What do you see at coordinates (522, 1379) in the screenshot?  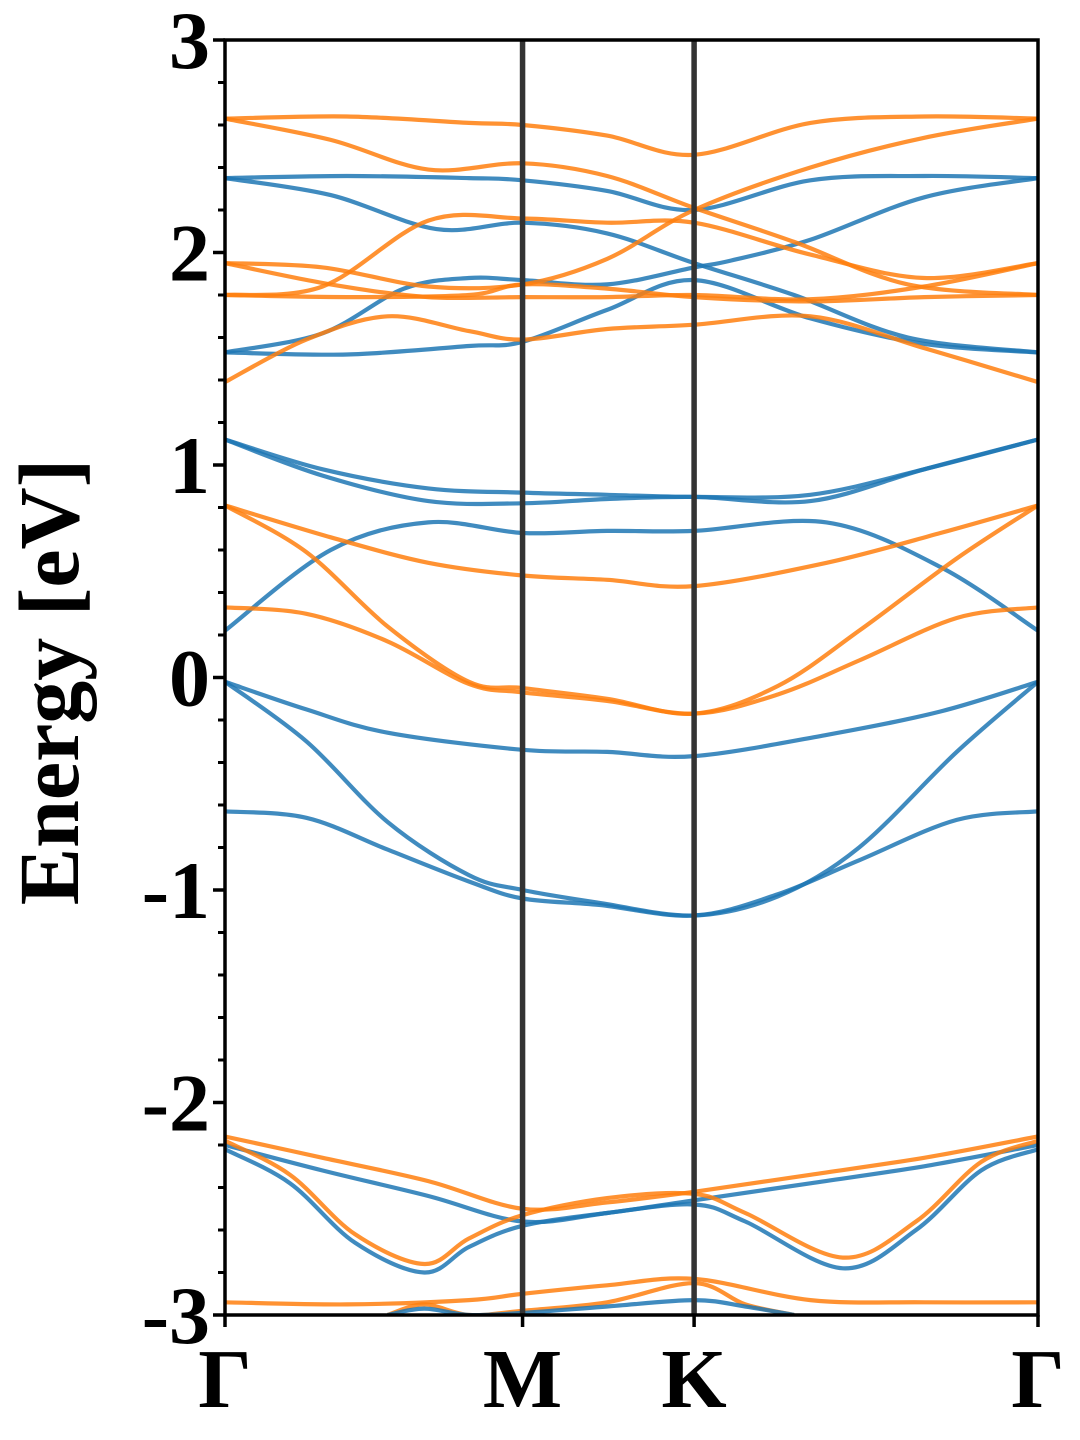 I see `x-tick-label: M` at bounding box center [522, 1379].